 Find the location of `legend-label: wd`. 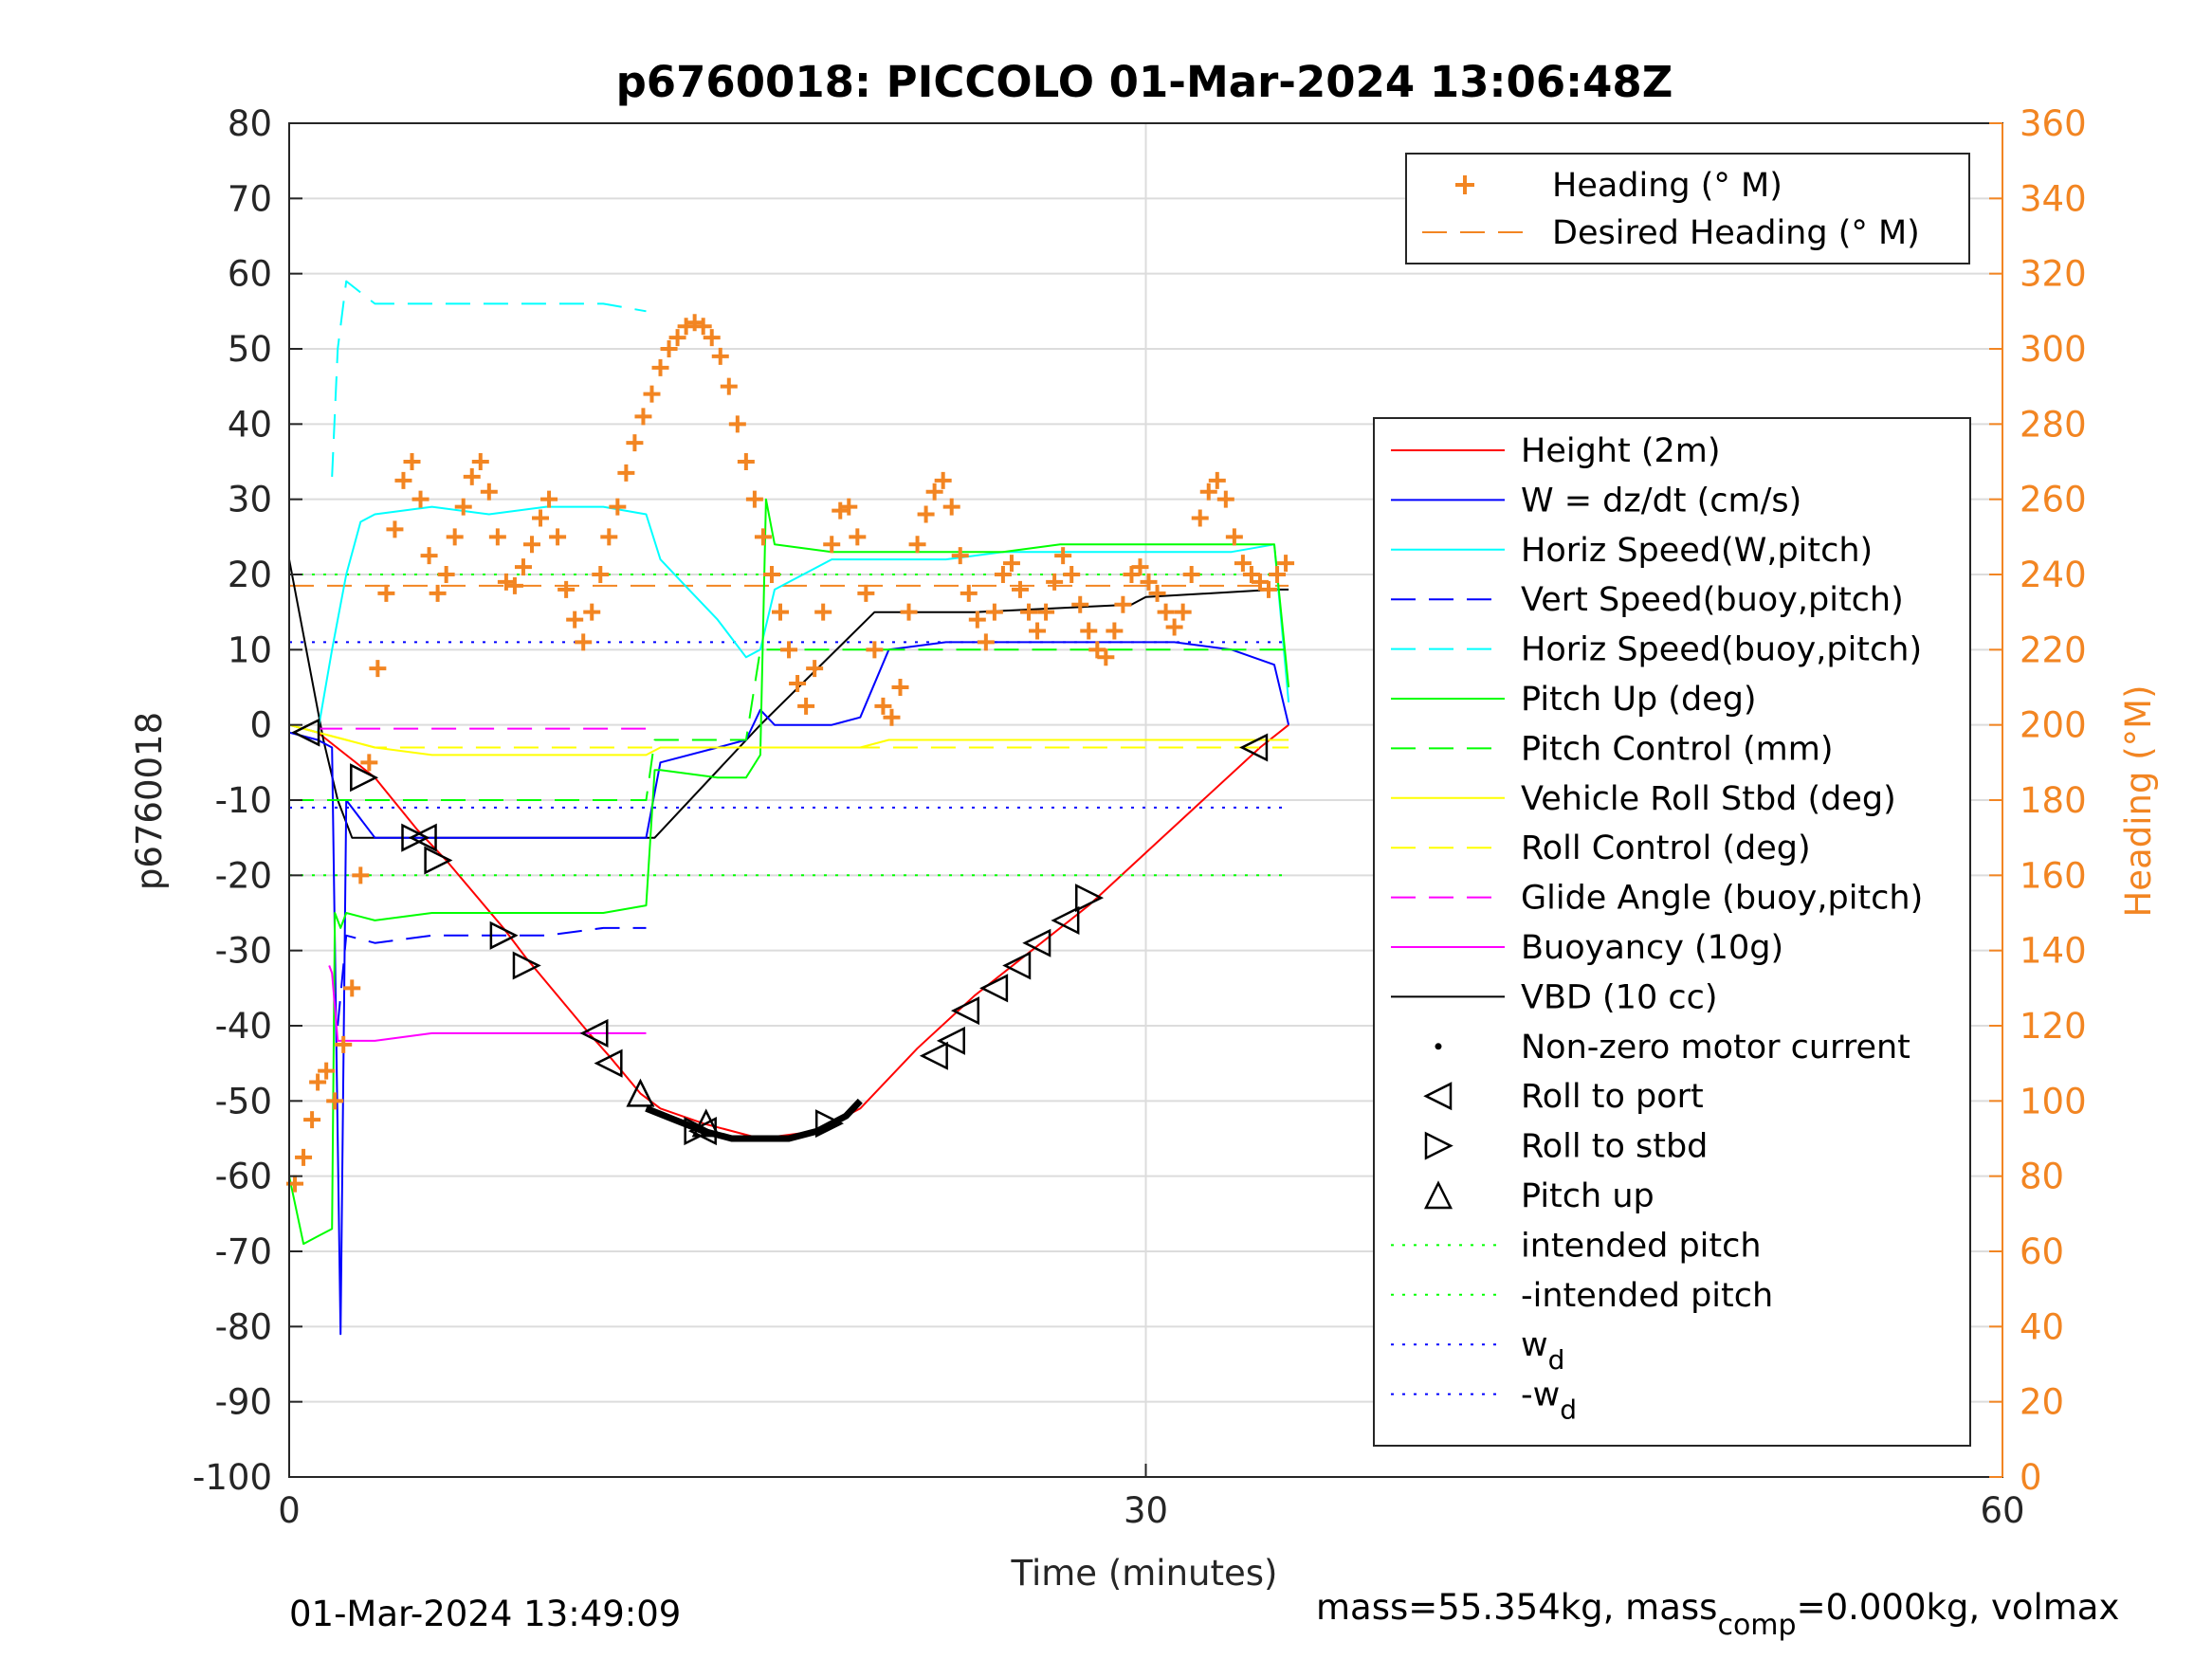

legend-label: wd is located at coordinates (1542, 1351).